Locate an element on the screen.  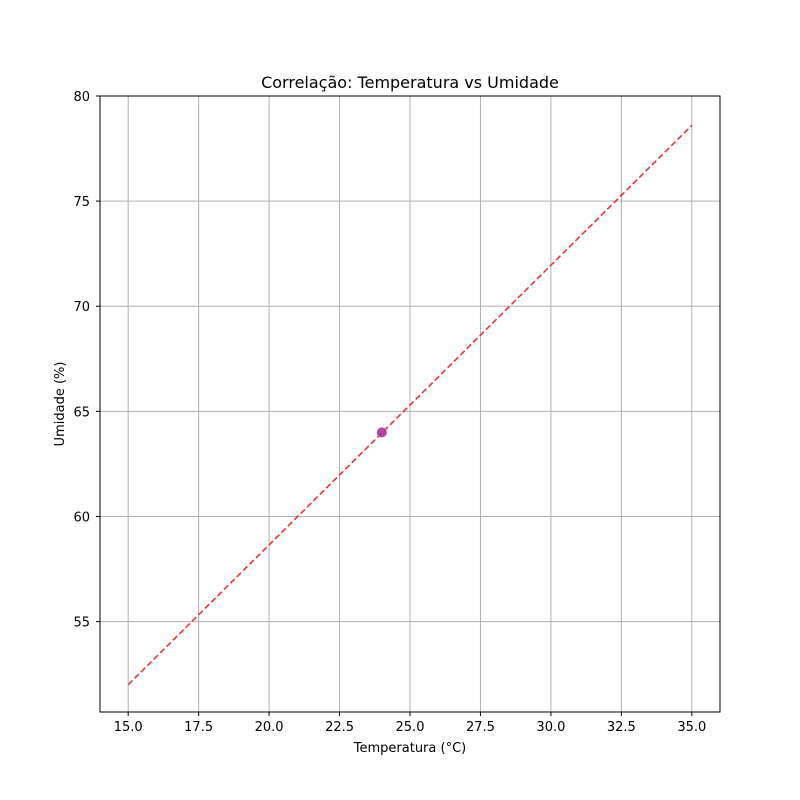
points-layer is located at coordinates (381, 432).